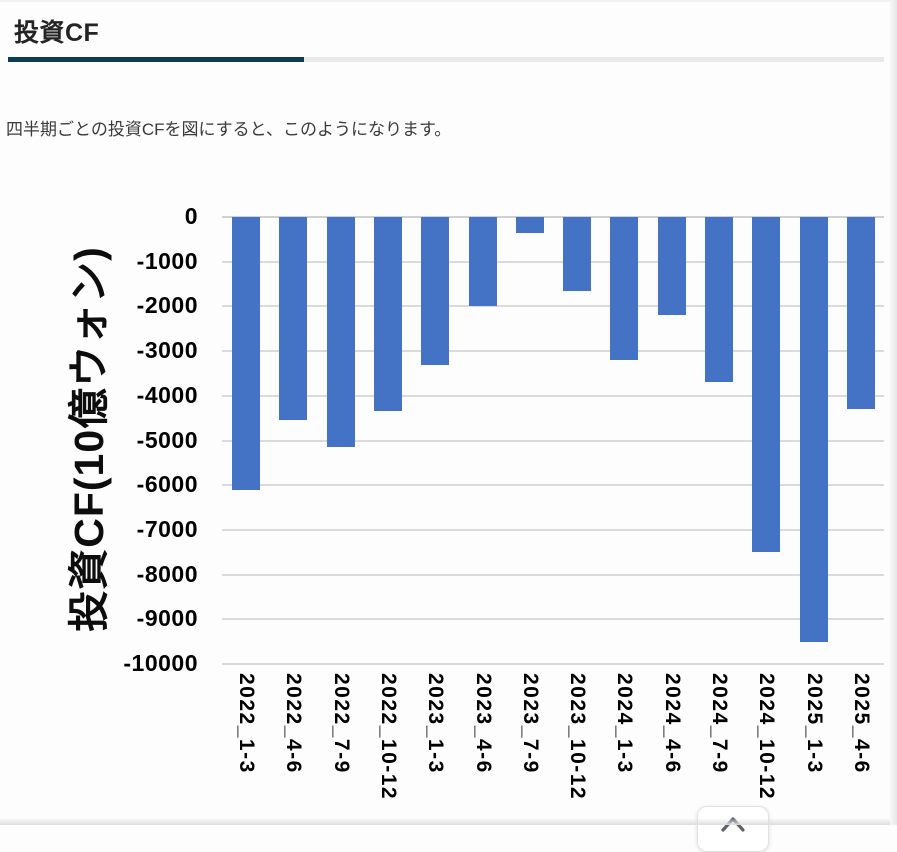 The image size is (897, 852). I want to click on x-tick-label: 2022_1-3, so click(246, 723).